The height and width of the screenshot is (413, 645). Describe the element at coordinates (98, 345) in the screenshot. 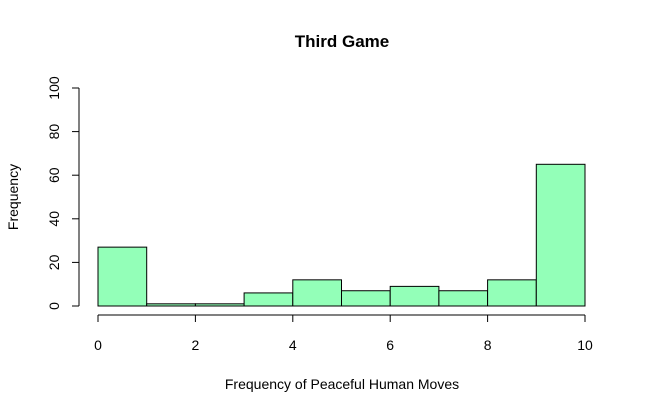

I see `x-tick-label: 0` at that location.